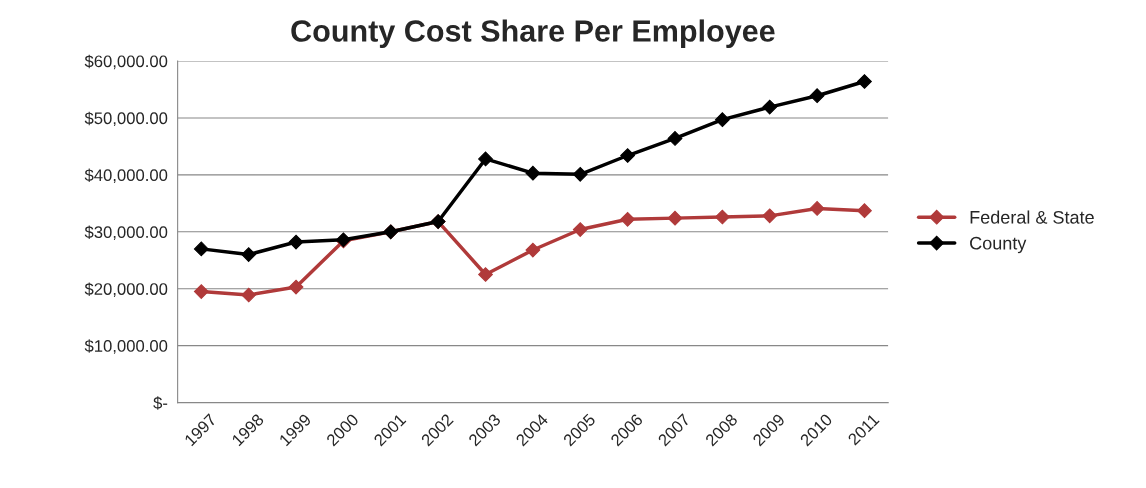 This screenshot has height=488, width=1146. Describe the element at coordinates (126, 176) in the screenshot. I see `y-tick-label: $40,000.00` at that location.